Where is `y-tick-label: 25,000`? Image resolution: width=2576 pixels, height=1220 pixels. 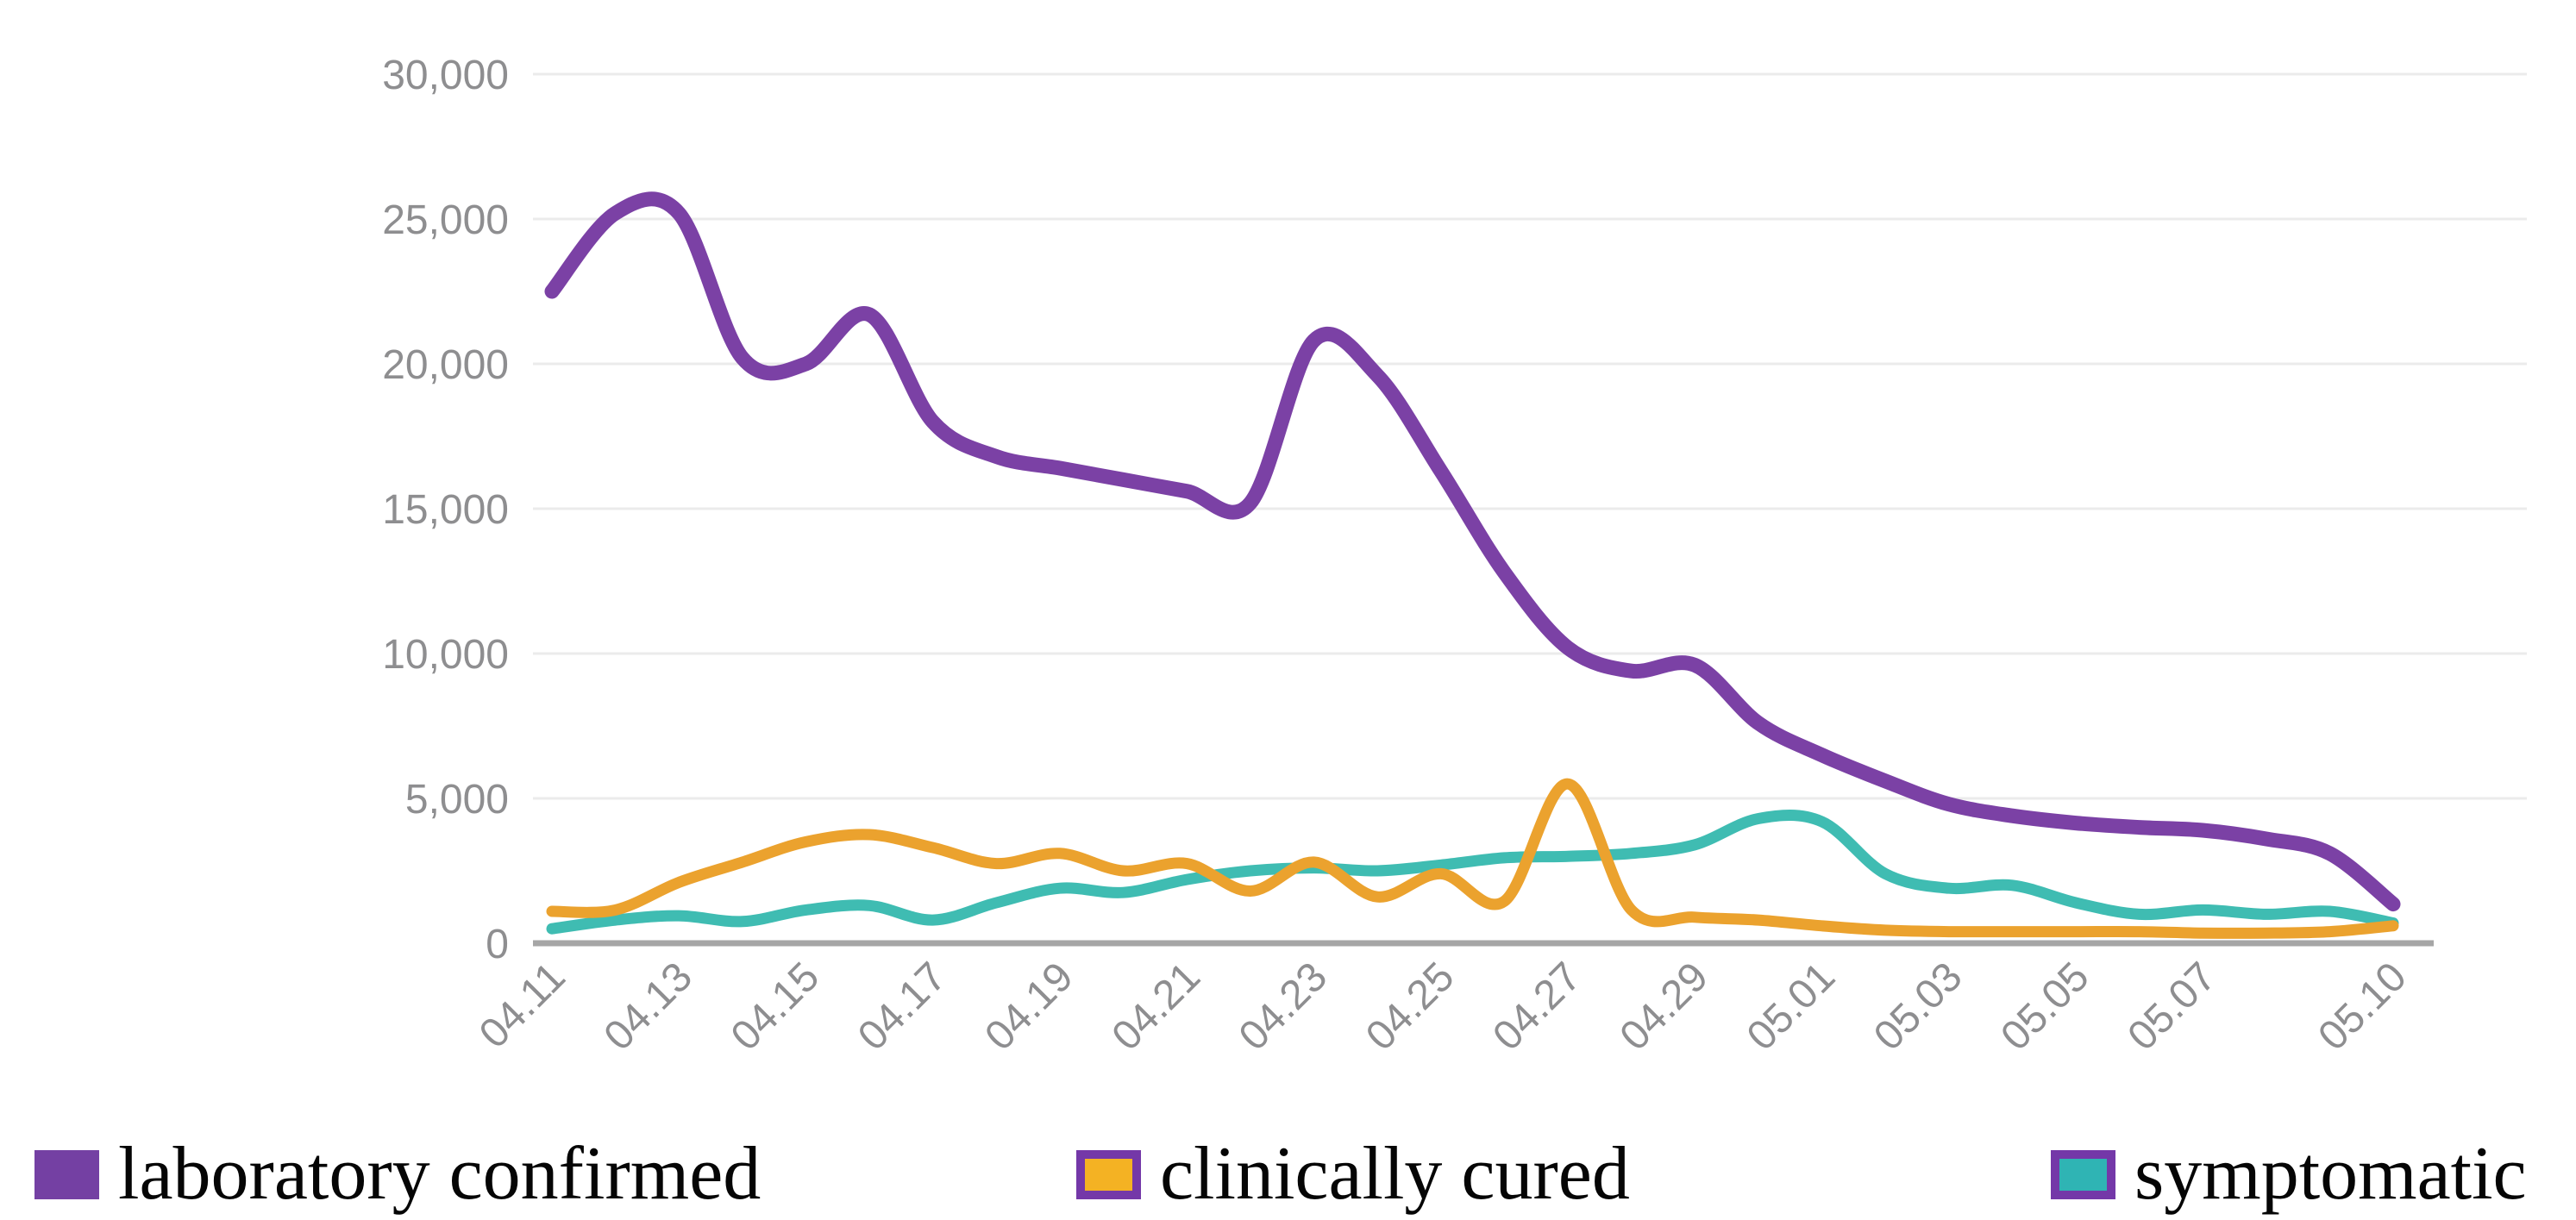 y-tick-label: 25,000 is located at coordinates (445, 220).